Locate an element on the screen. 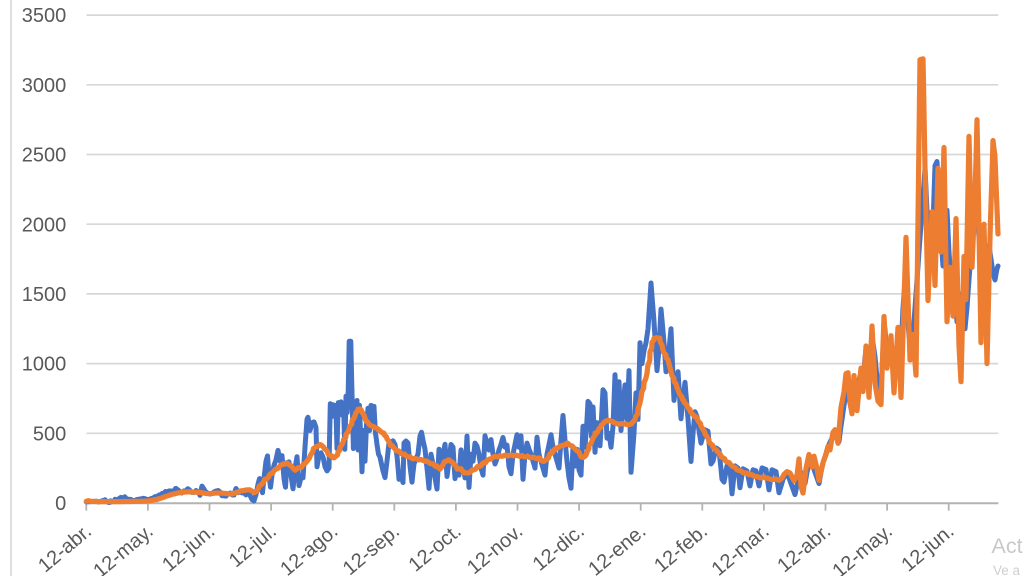  svg-text: 1500 is located at coordinates (44, 295).